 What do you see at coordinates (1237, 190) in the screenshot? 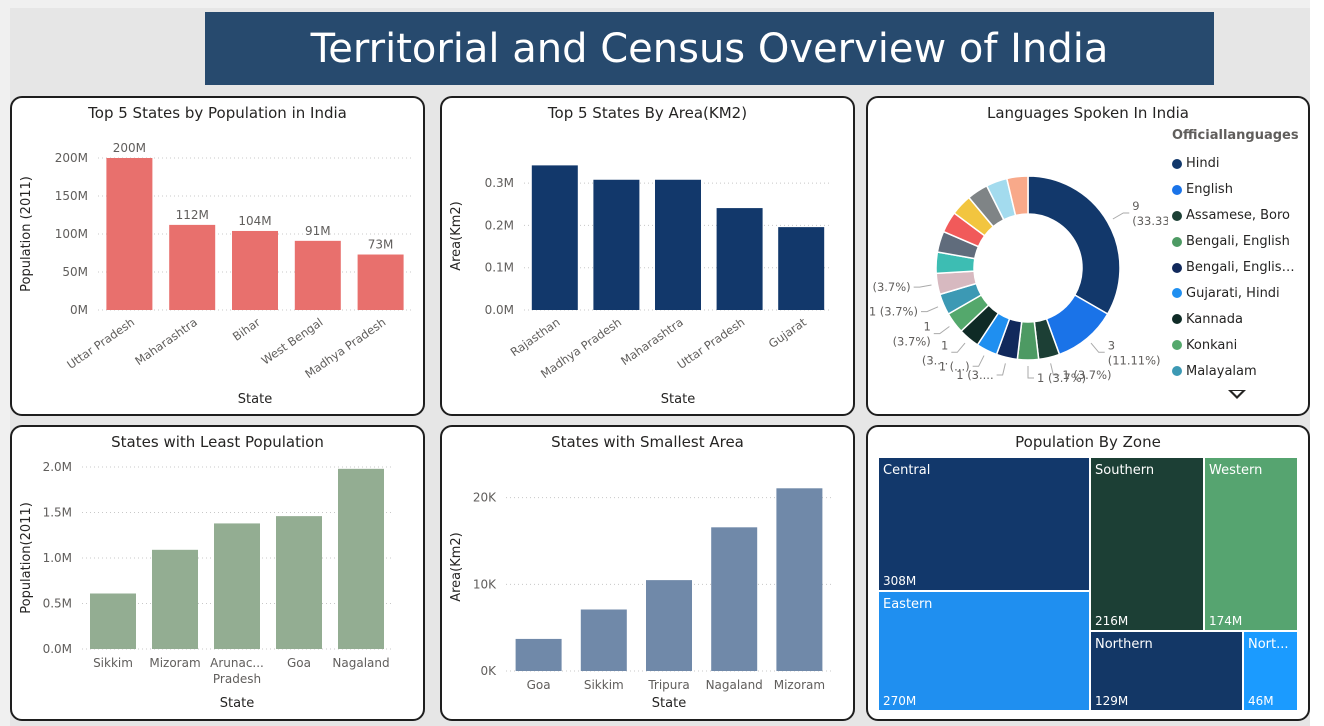
I see `legend-item: English` at bounding box center [1237, 190].